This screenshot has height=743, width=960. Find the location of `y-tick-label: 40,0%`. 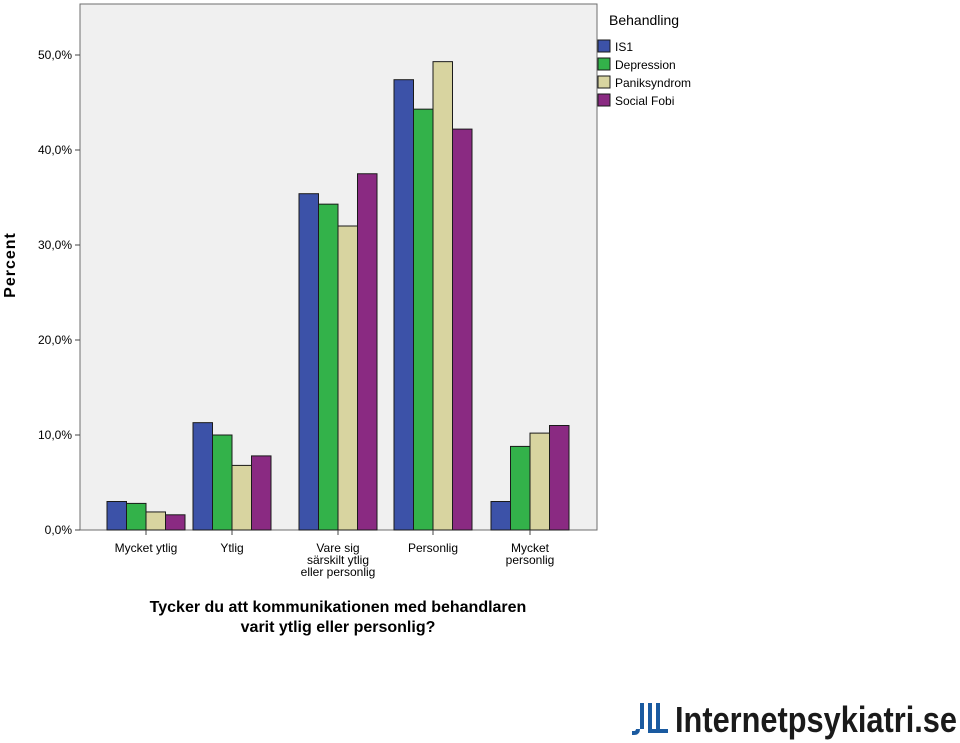

y-tick-label: 40,0% is located at coordinates (55, 150).